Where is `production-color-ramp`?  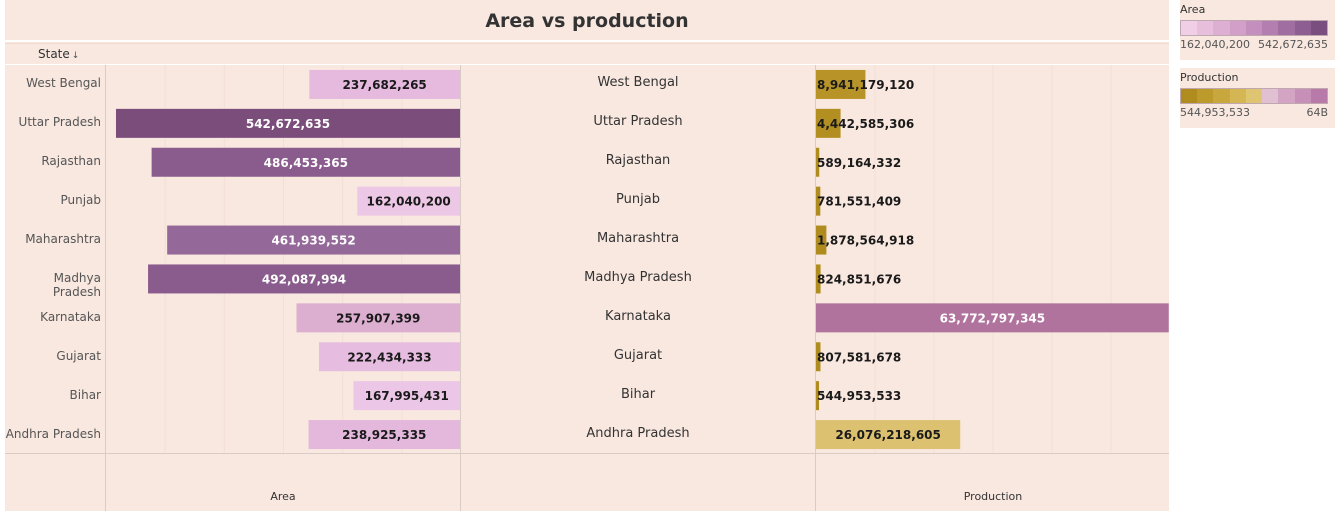 production-color-ramp is located at coordinates (1254, 96).